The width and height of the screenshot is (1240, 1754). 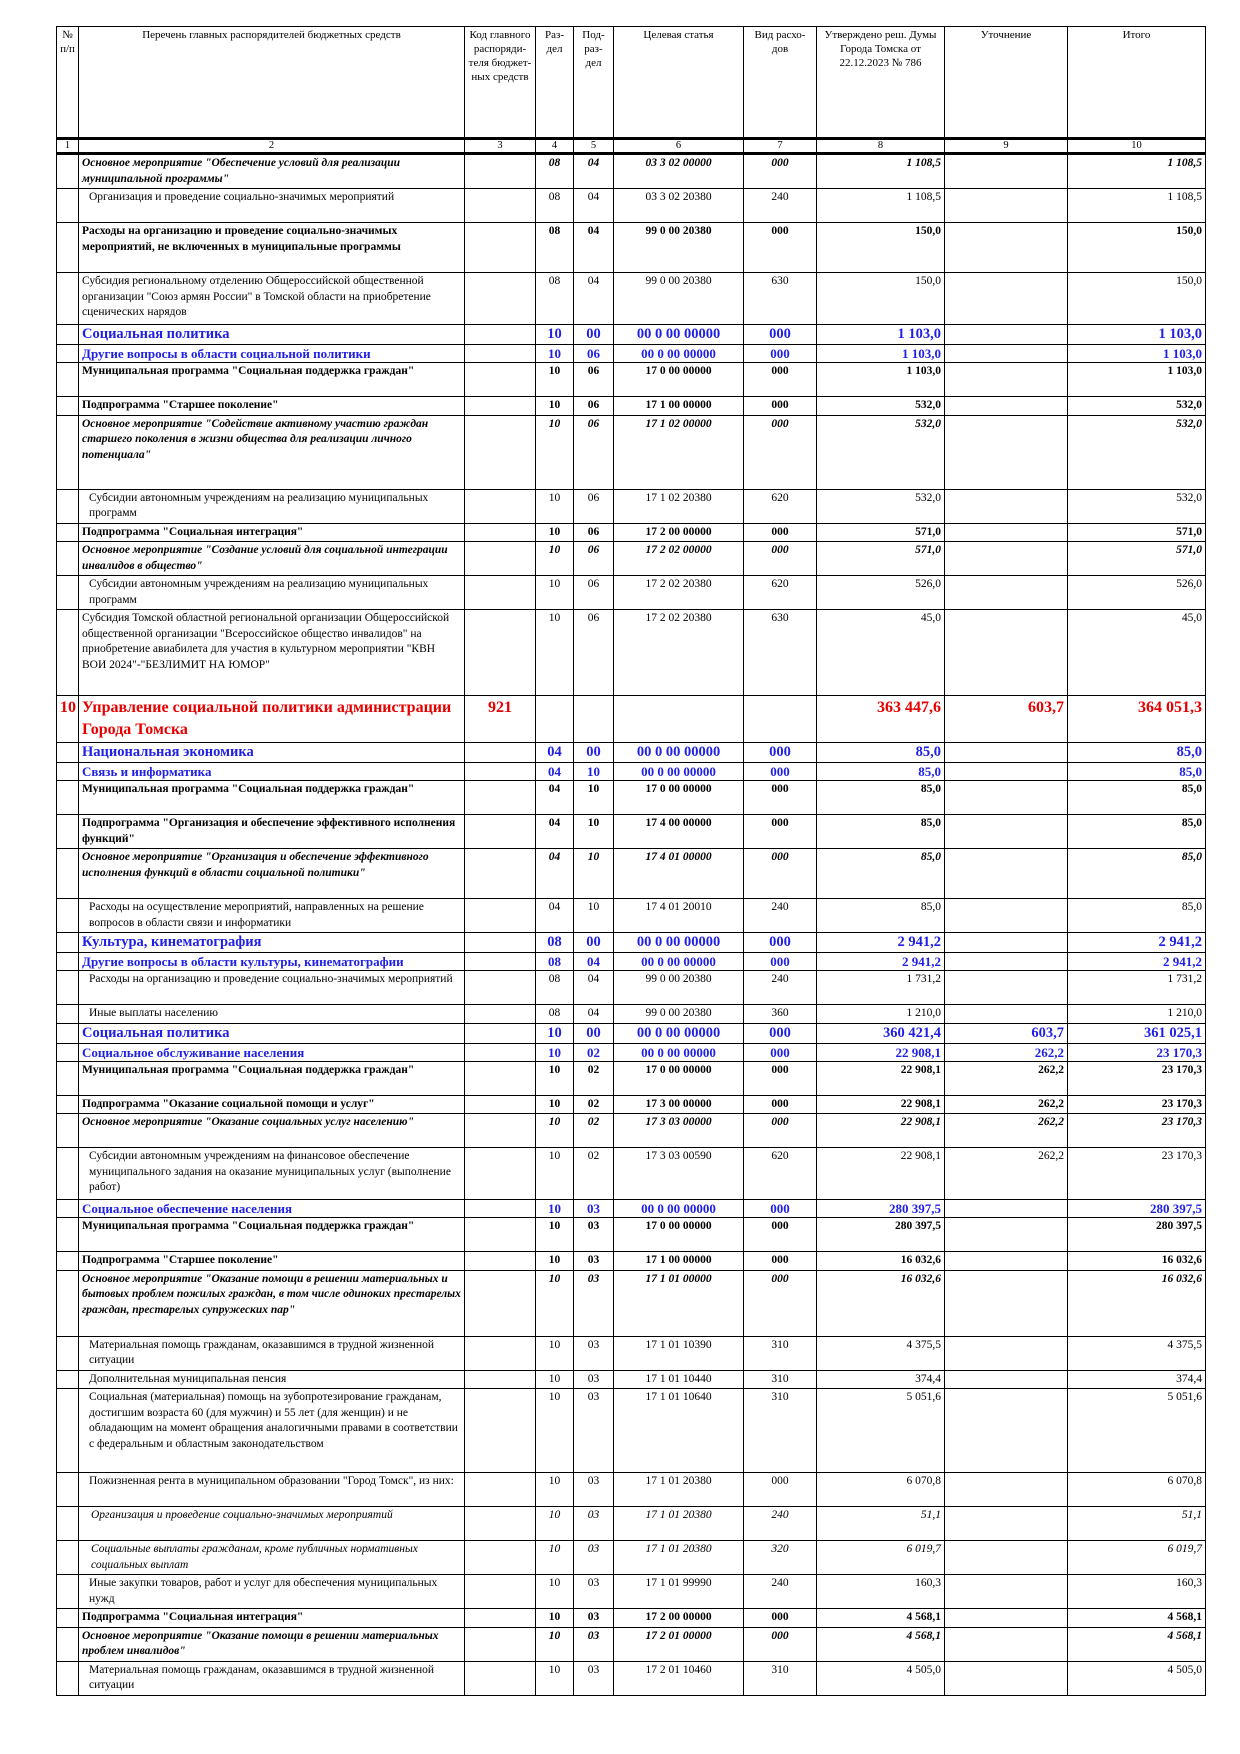 I want to click on row-total: 23 170,3, so click(x=1136, y=1173).